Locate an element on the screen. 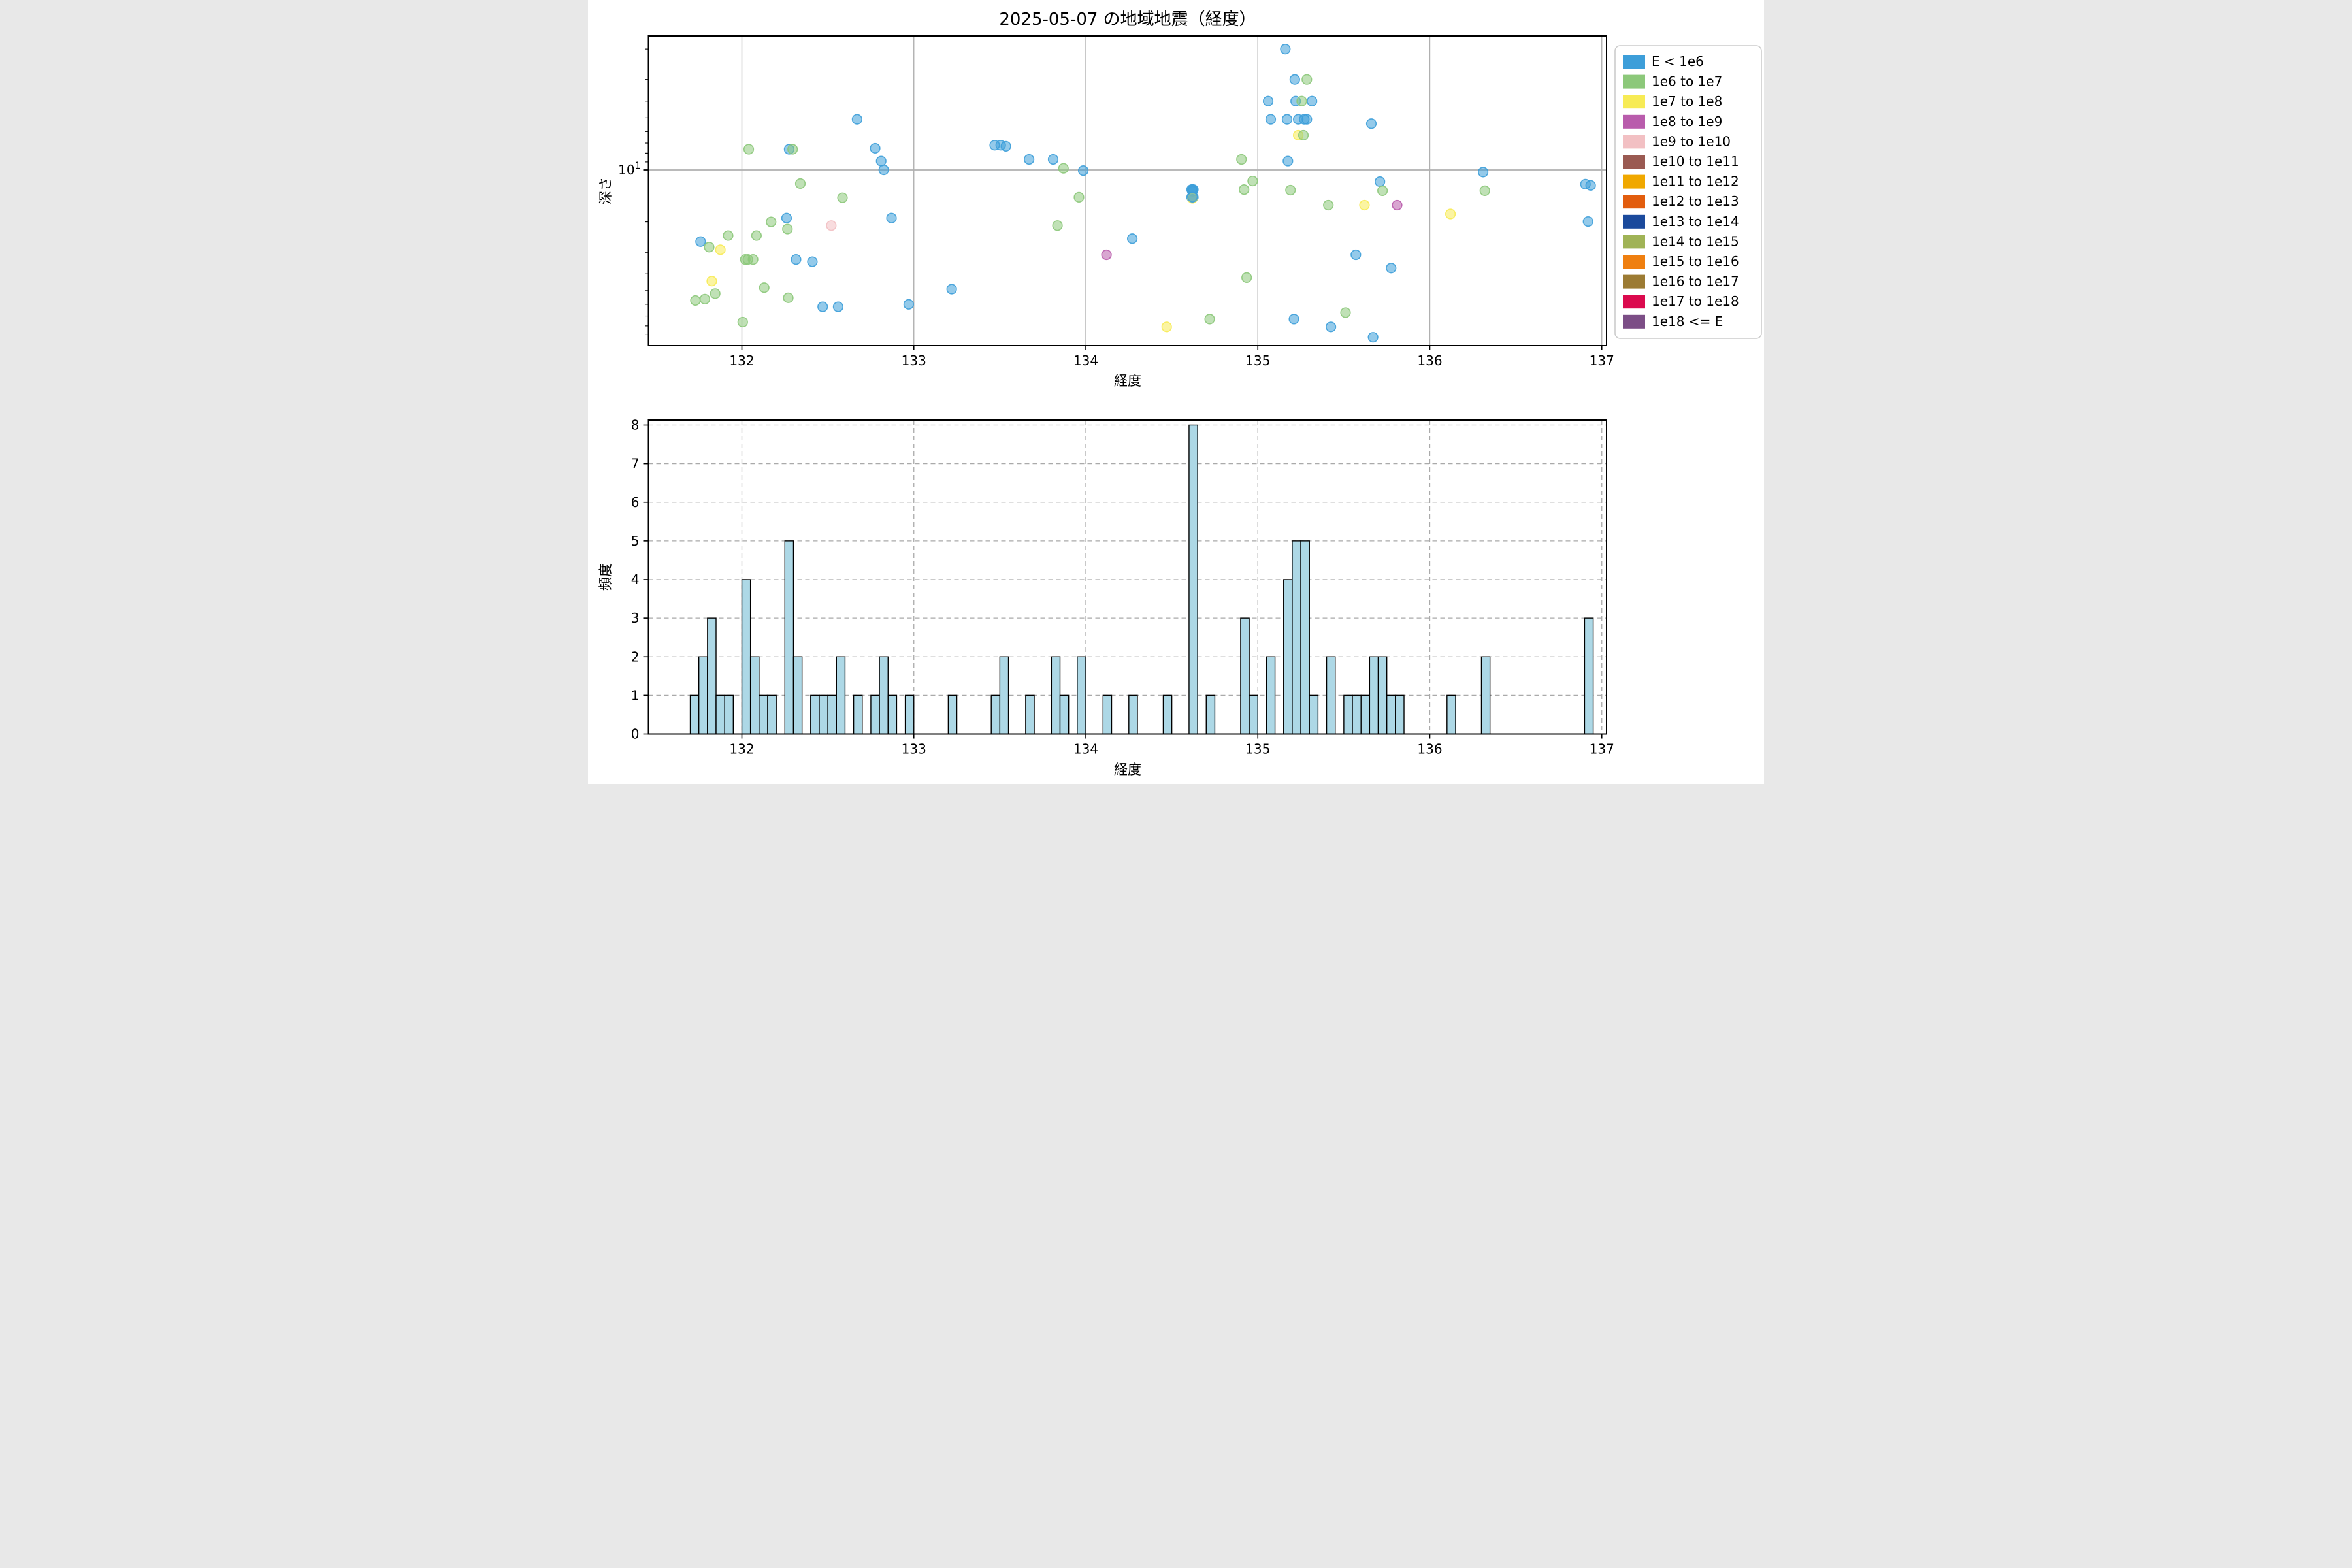 Image resolution: width=2352 pixels, height=1568 pixels. scatter-xtick-label-132: 132 is located at coordinates (741, 360).